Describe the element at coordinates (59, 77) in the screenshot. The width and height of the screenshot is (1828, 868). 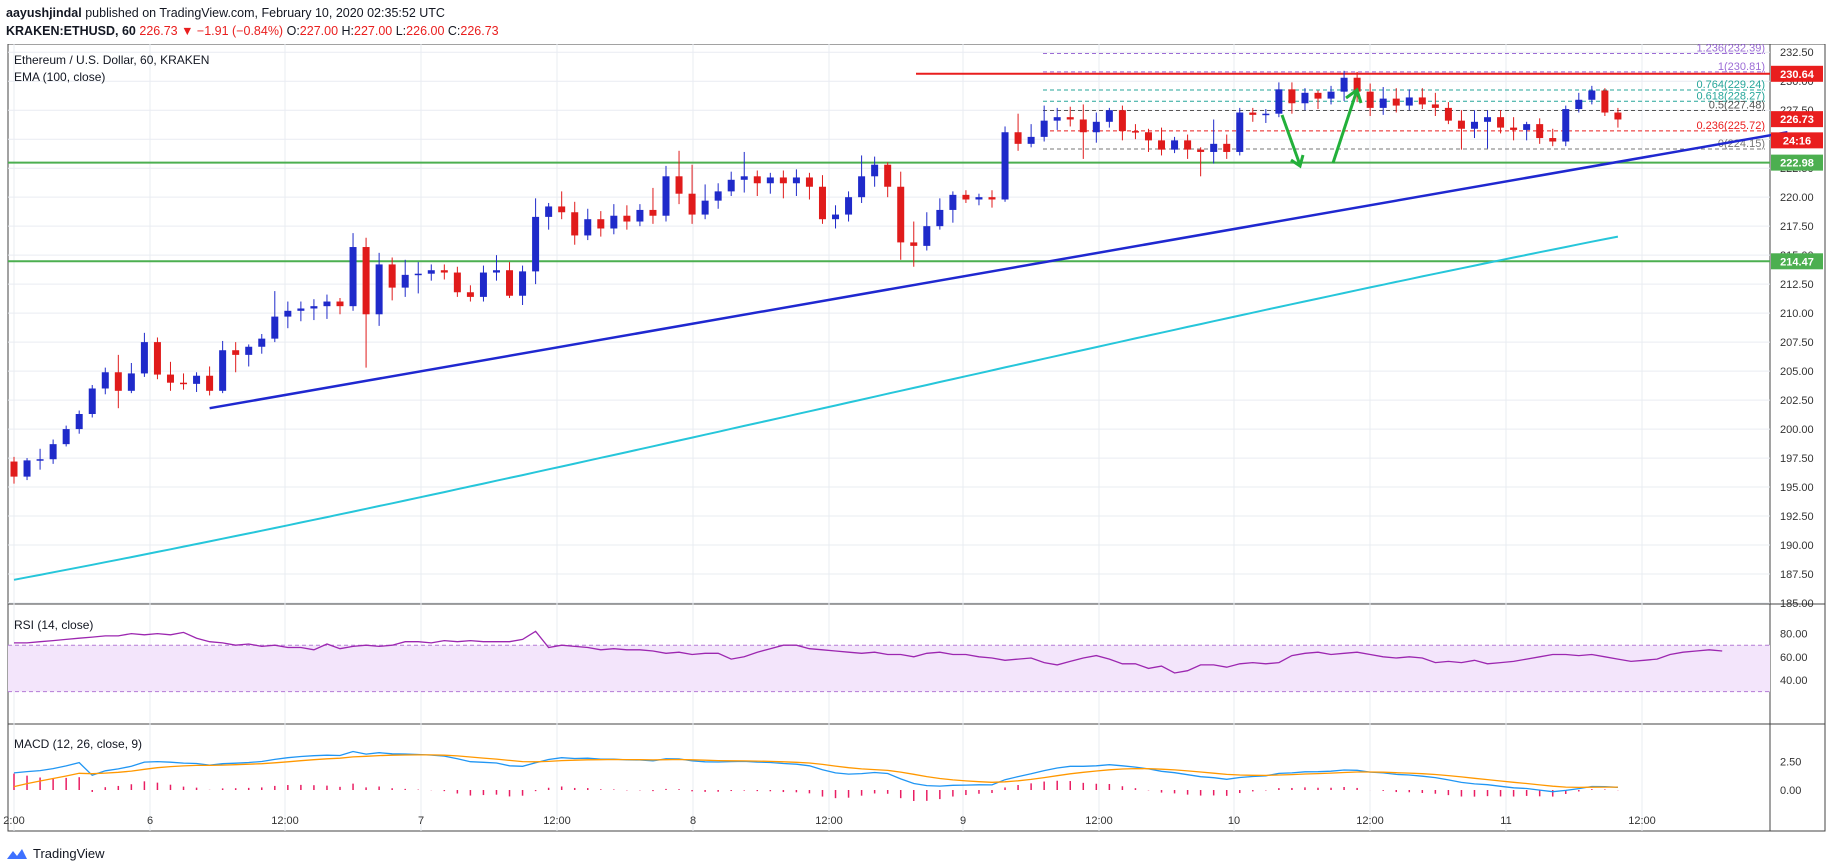
I see `ema-legend: EMA (100, close)` at that location.